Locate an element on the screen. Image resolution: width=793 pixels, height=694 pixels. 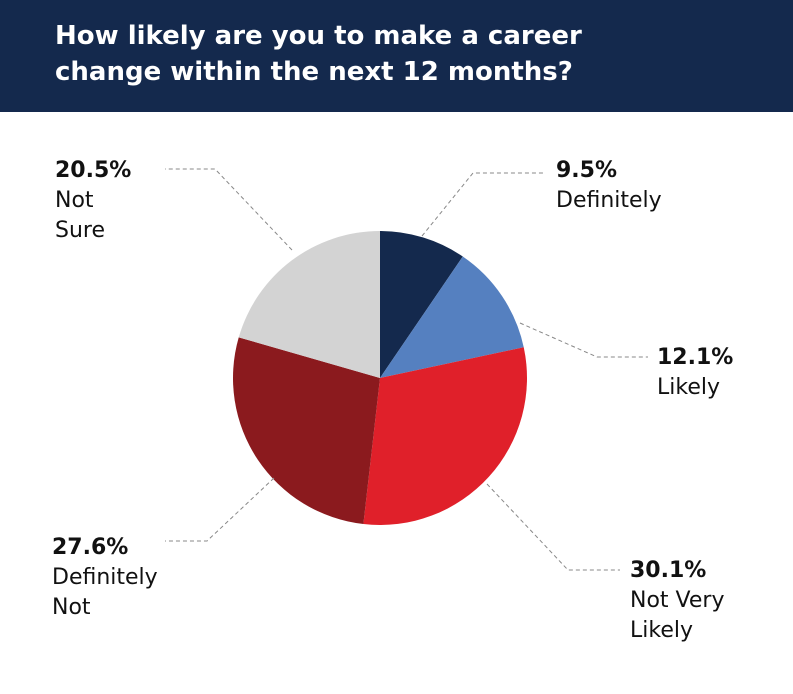
slice-label: 30.1% Not Very Likely is located at coordinates (685, 601).